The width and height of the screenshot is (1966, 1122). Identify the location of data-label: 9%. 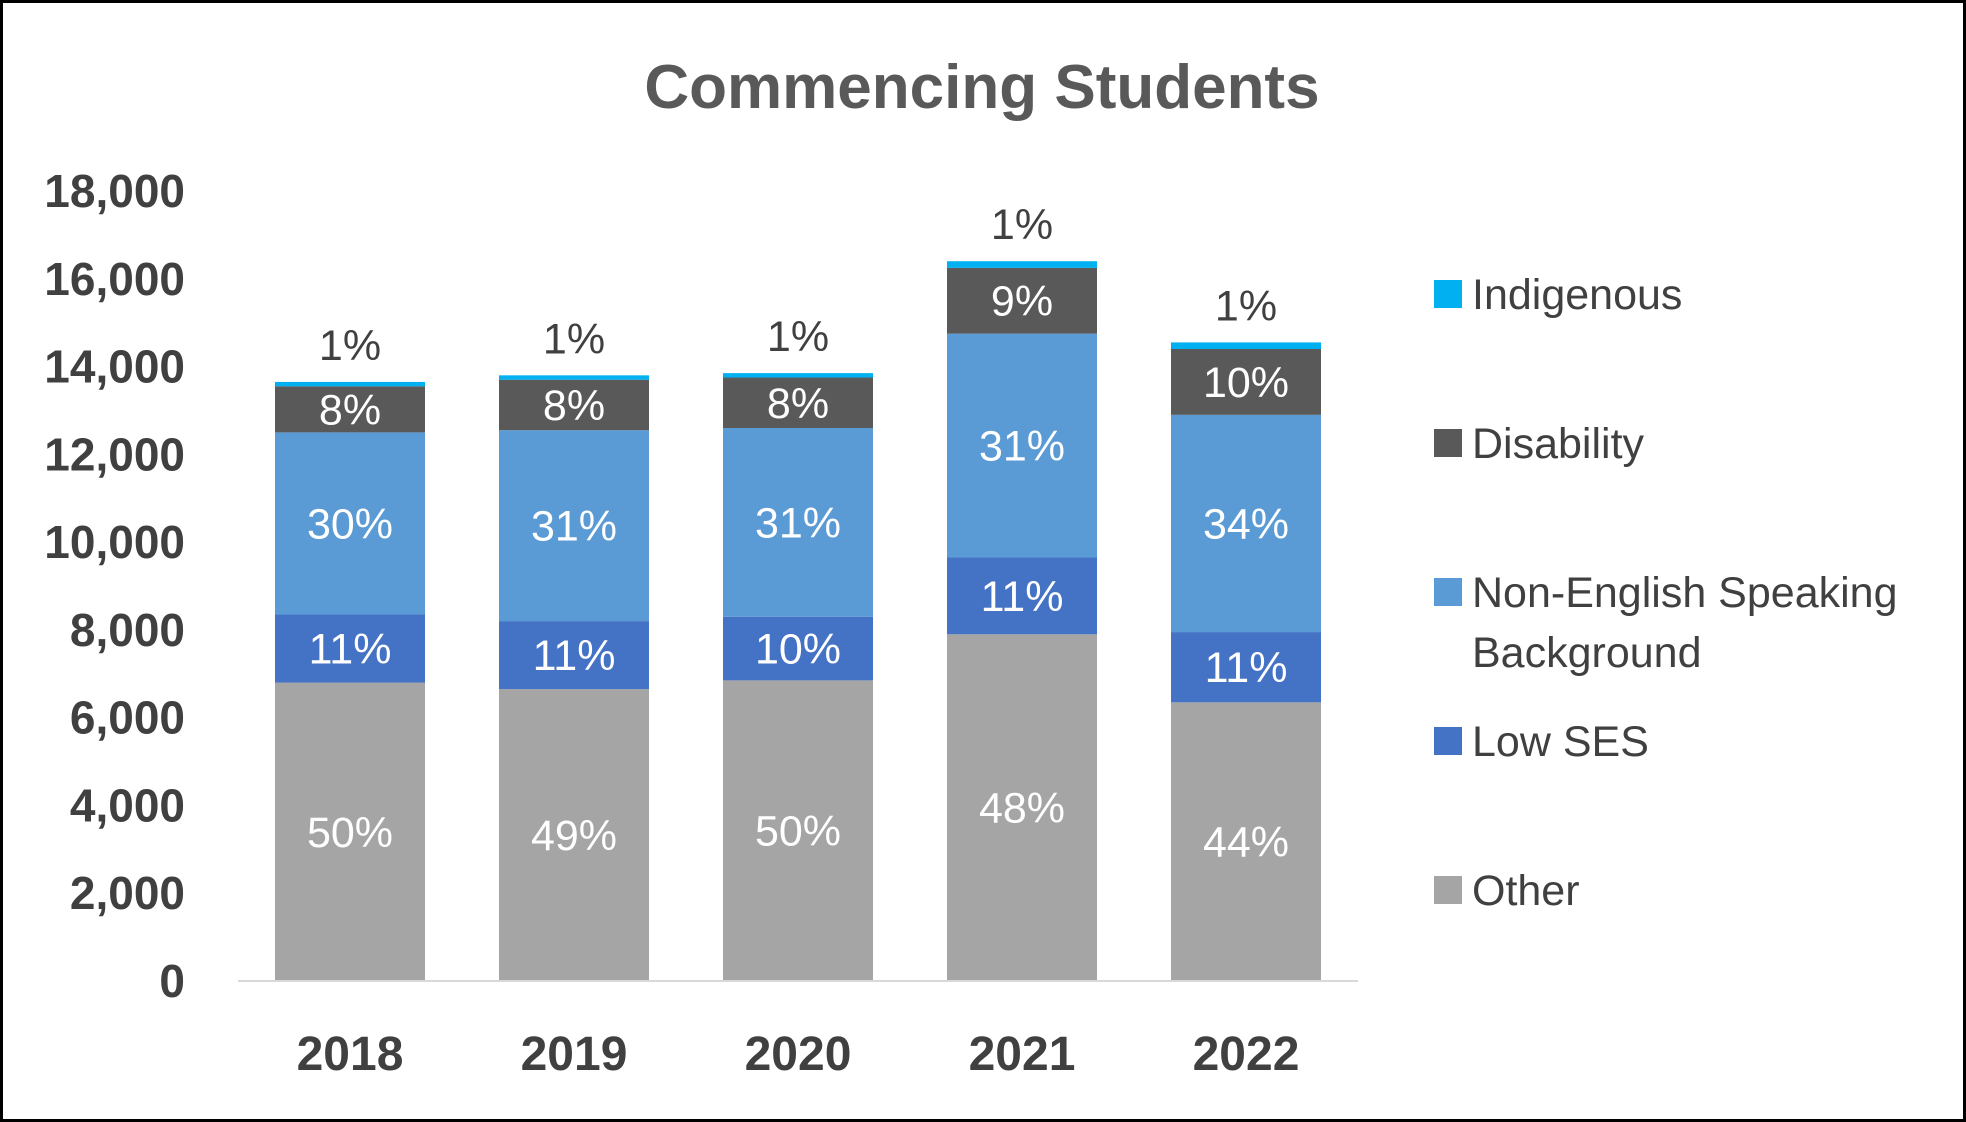
(1022, 302).